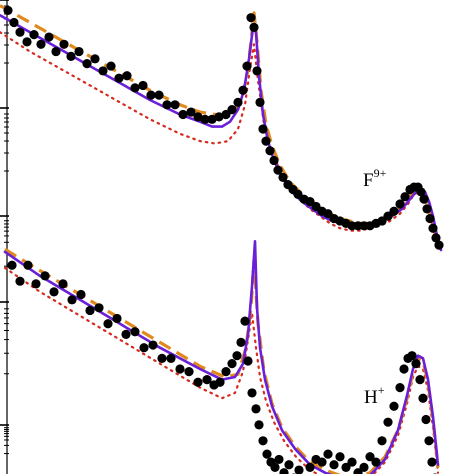 The height and width of the screenshot is (474, 474). I want to click on annotation-h: H+, so click(374, 395).